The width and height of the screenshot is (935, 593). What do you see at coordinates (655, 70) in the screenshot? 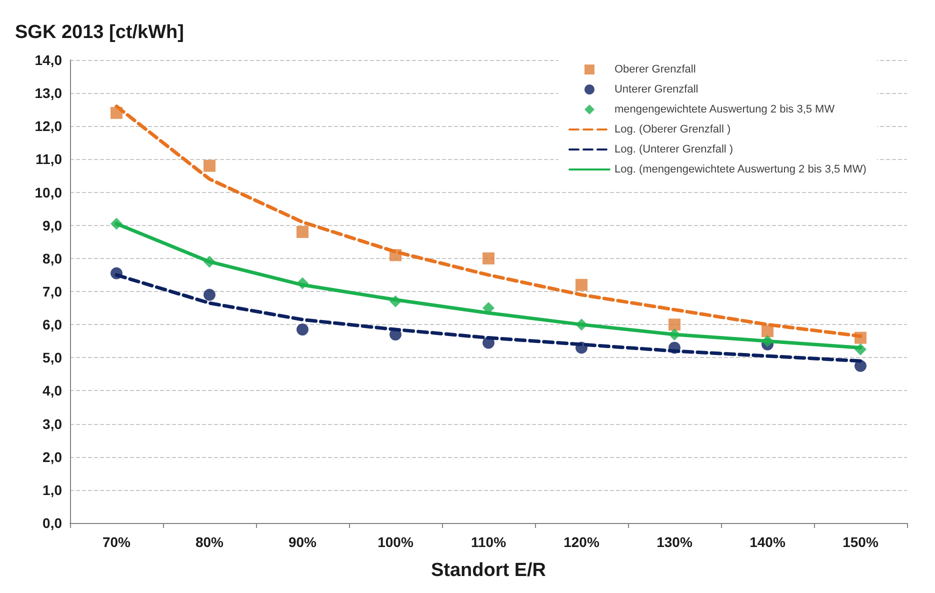
I see `legend-label: Oberer Grenzfall` at bounding box center [655, 70].